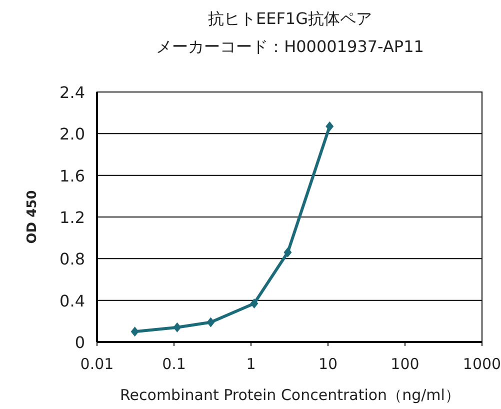 This screenshot has height=409, width=501. What do you see at coordinates (72, 217) in the screenshot?
I see `y-tick-label: 1.2` at bounding box center [72, 217].